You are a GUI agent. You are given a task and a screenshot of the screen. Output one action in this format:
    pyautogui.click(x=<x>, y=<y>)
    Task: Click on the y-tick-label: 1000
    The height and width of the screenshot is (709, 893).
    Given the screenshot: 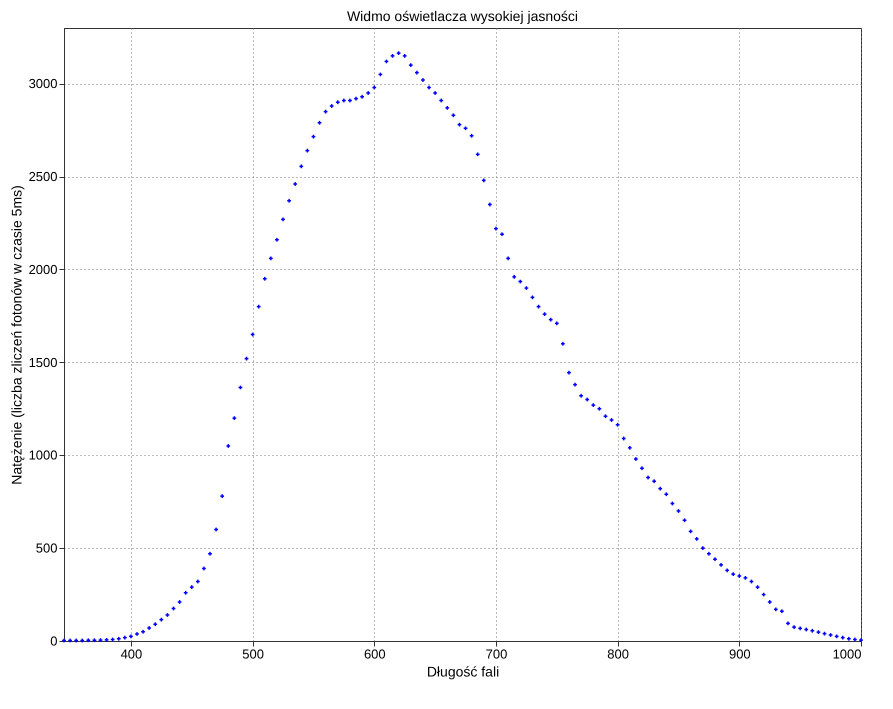 What is the action you would take?
    pyautogui.click(x=43, y=455)
    